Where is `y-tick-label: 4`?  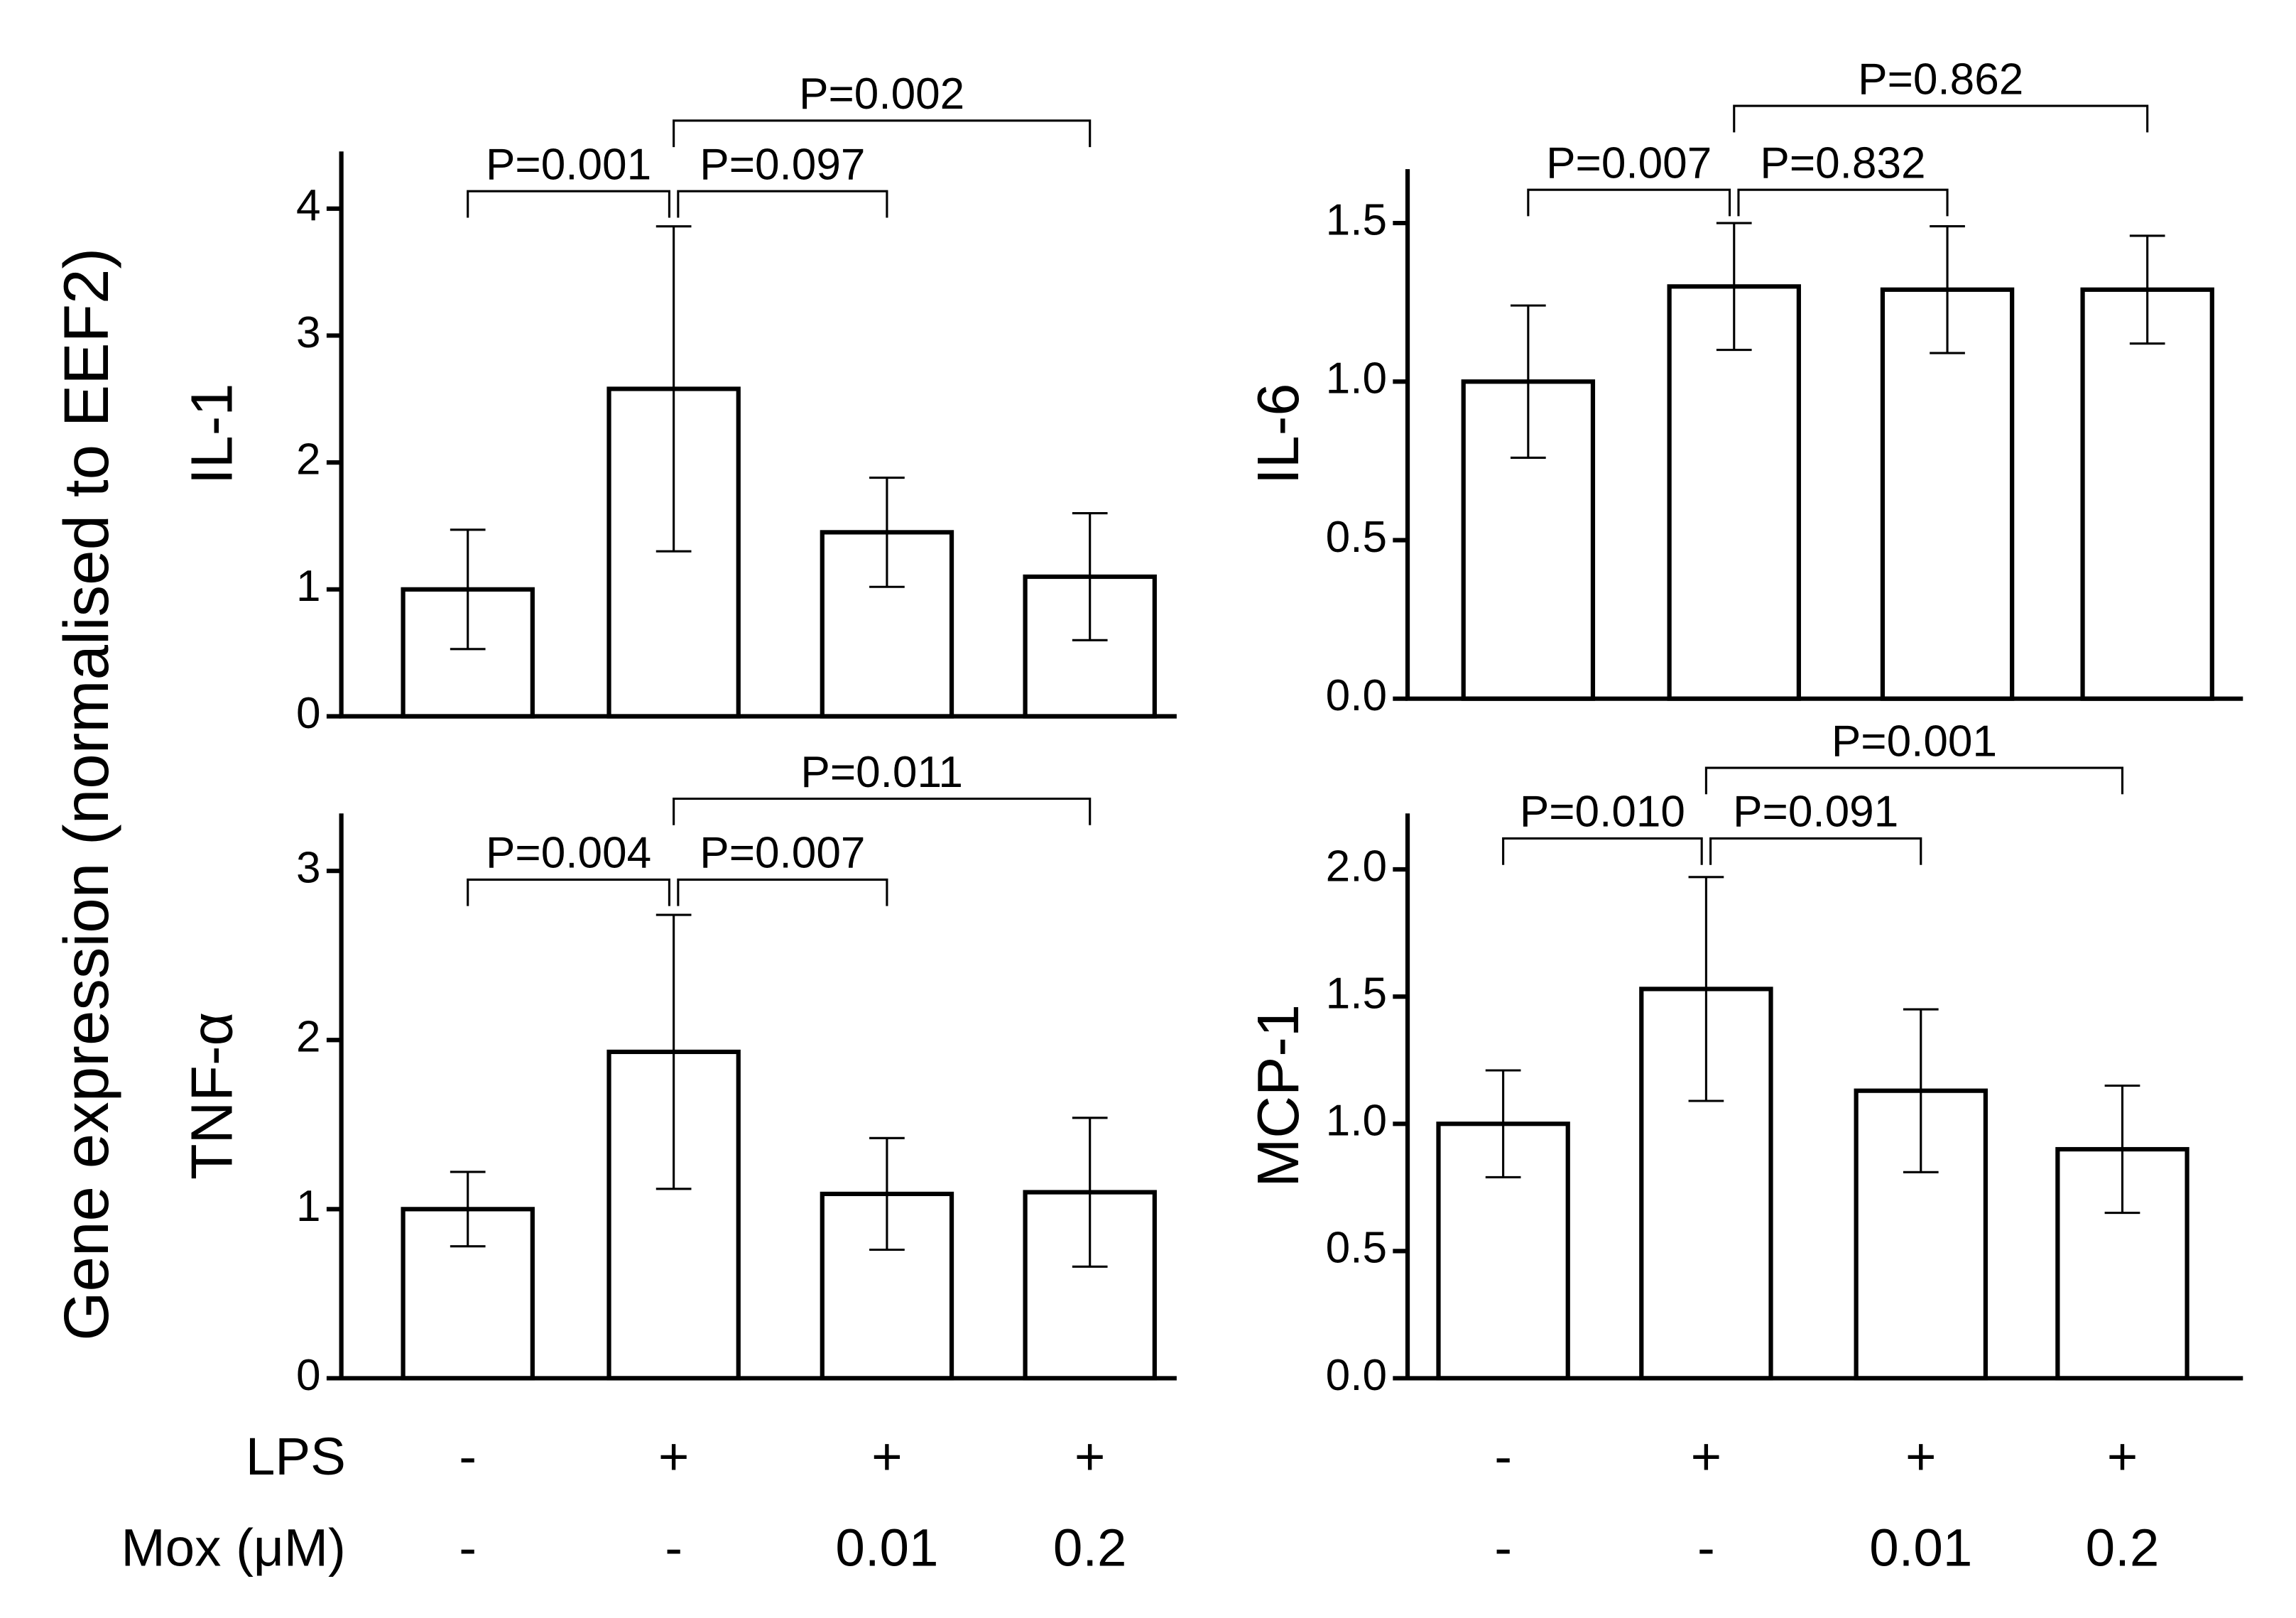
y-tick-label: 4 is located at coordinates (308, 205).